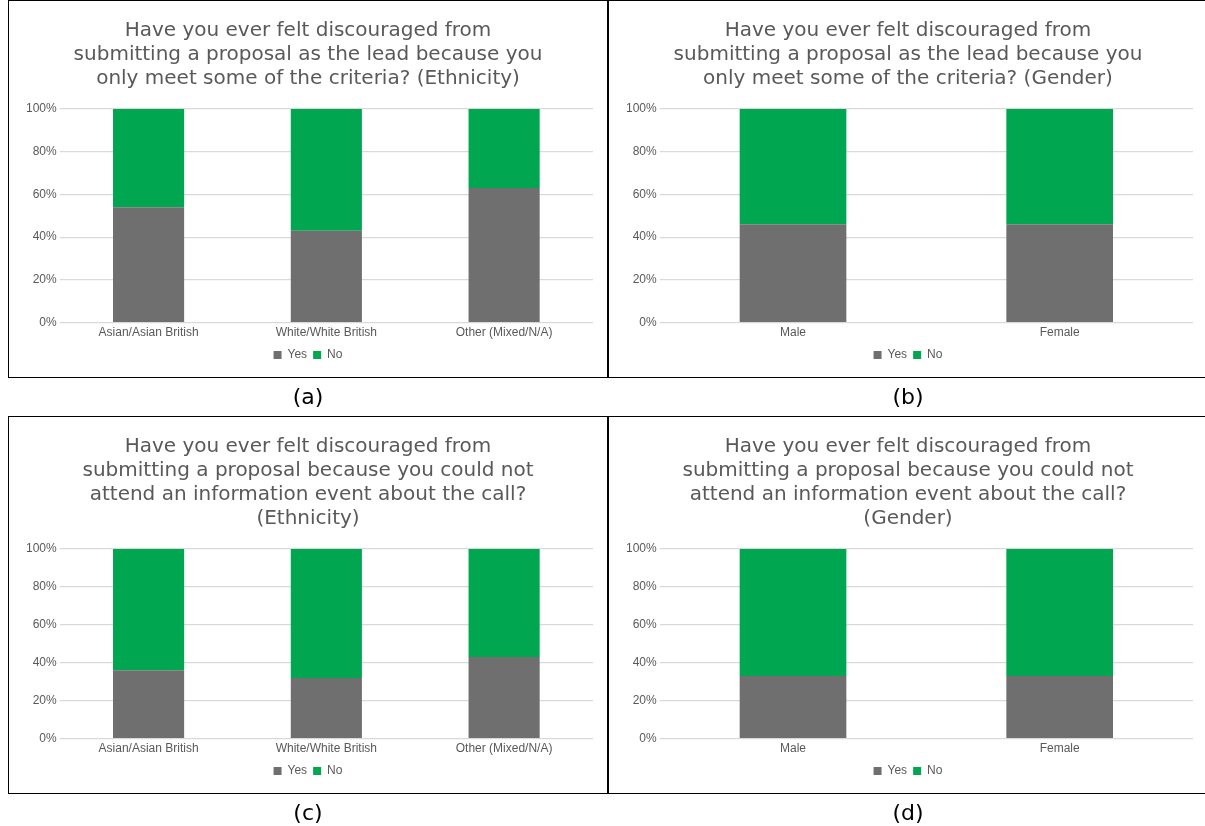 The width and height of the screenshot is (1205, 826). Describe the element at coordinates (308, 481) in the screenshot. I see `chart-title: Have you ever felt discouraged from submitting a proposal because you could not attend an information event about the call? (Ethnicity)` at that location.